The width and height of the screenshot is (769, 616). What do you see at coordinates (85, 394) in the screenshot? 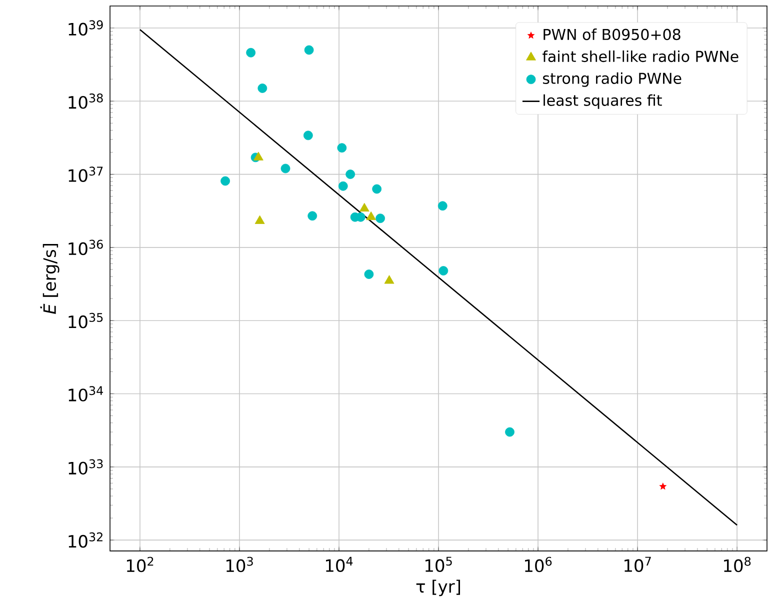
I see `y-tick-label: 10$^{34}$` at bounding box center [85, 394].